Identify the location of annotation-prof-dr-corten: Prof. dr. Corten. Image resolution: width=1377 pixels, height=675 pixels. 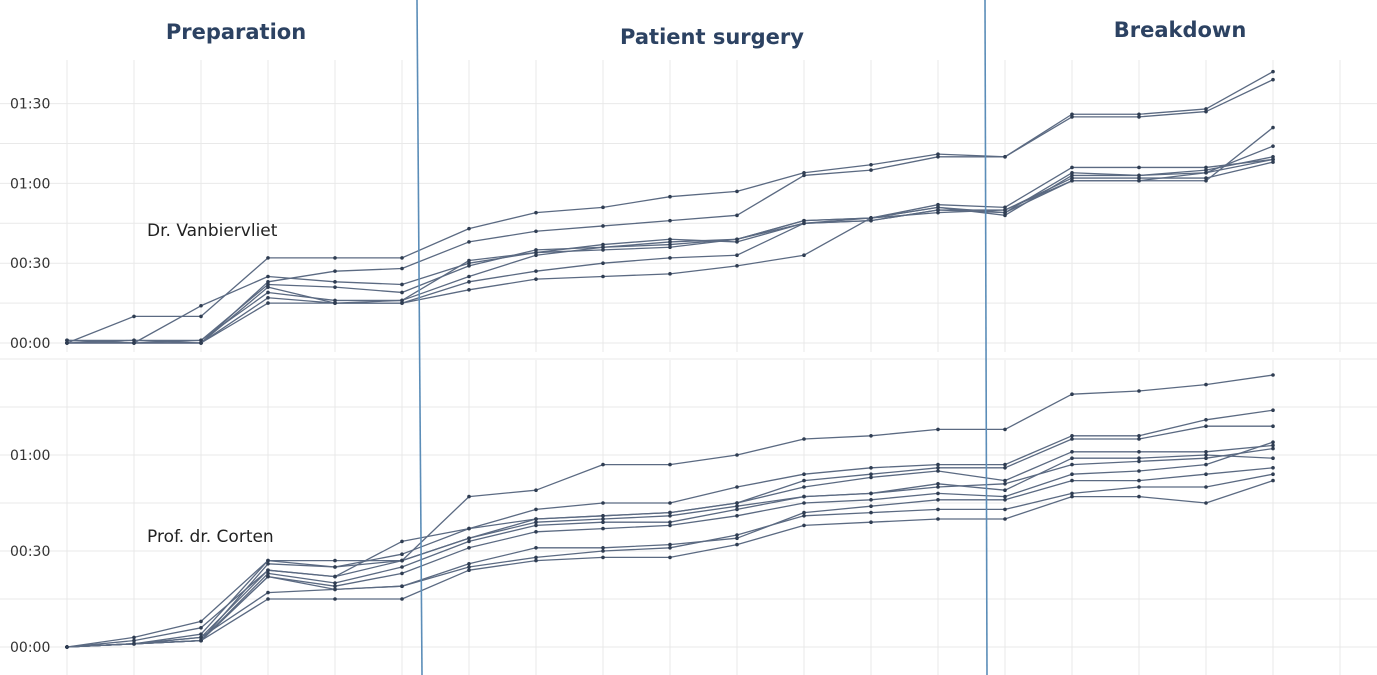
(210, 537).